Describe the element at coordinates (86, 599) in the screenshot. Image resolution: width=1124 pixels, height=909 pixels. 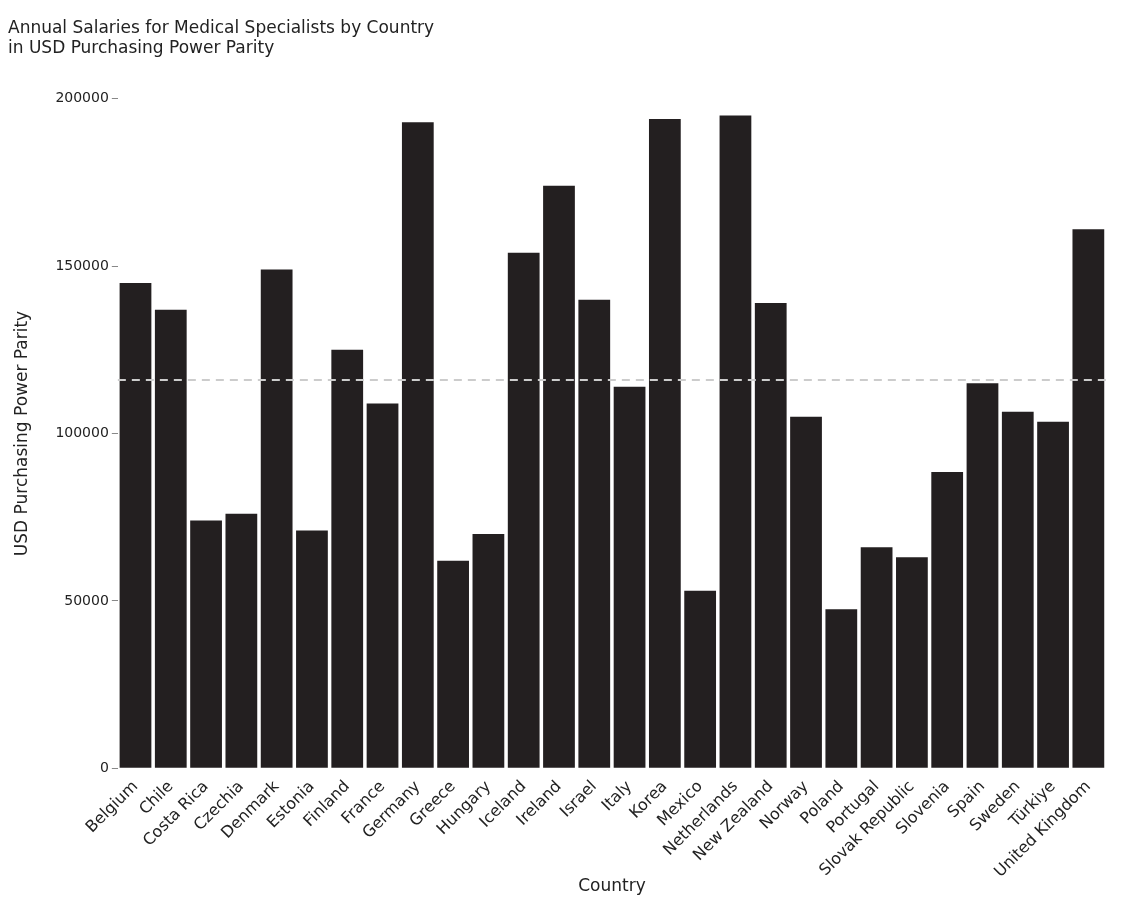
I see `y-tick-label: 50000` at that location.